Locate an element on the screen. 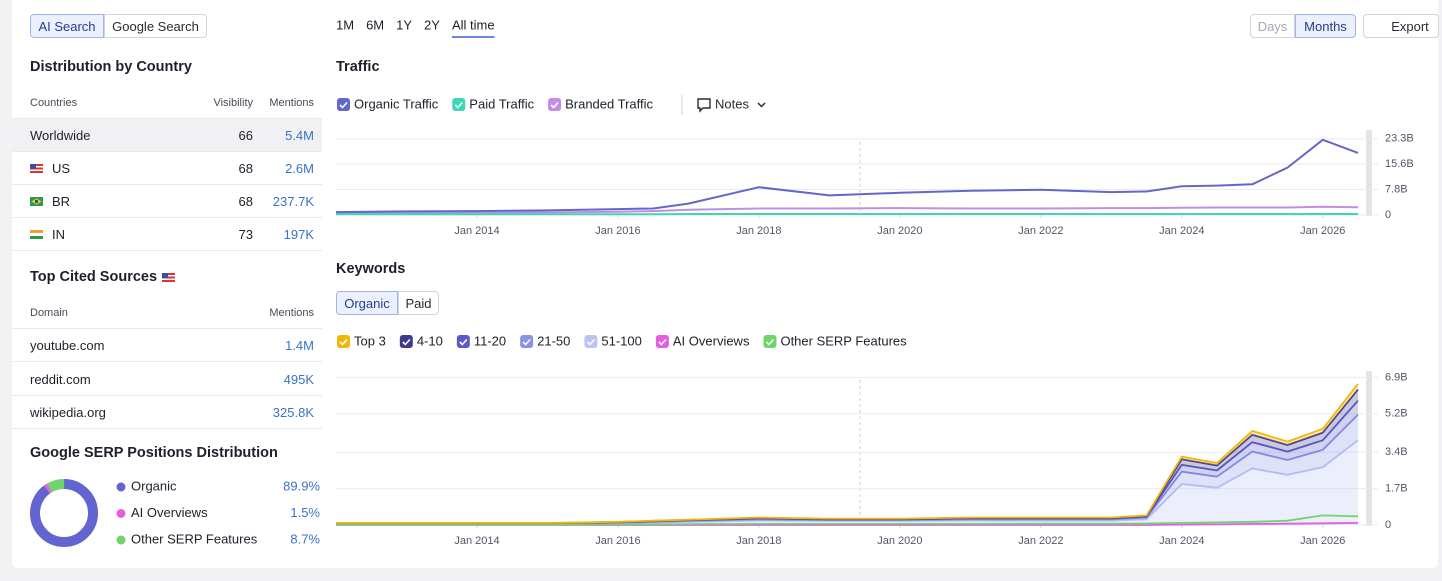 This screenshot has height=581, width=1442. visibility: 66 is located at coordinates (245, 135).